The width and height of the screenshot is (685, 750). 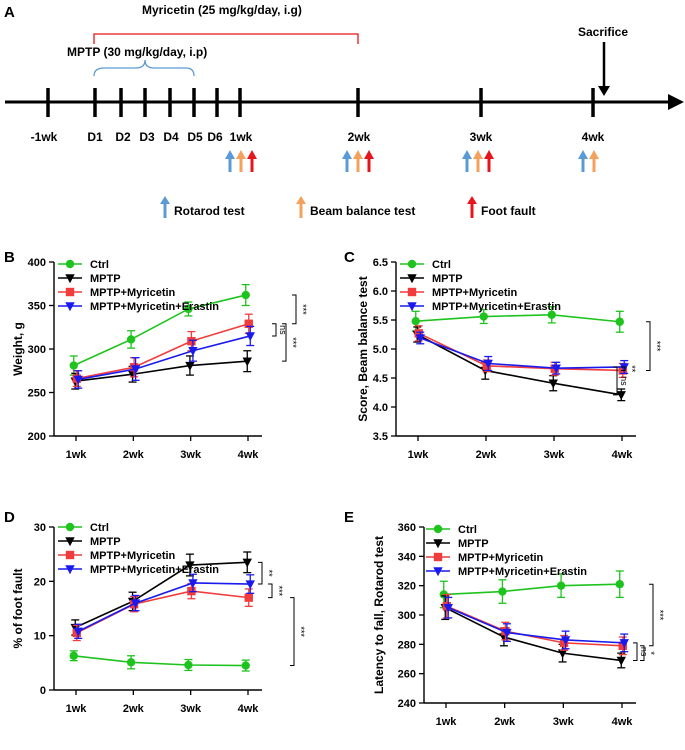 What do you see at coordinates (215, 137) in the screenshot?
I see `timeline-tick-label: D6` at bounding box center [215, 137].